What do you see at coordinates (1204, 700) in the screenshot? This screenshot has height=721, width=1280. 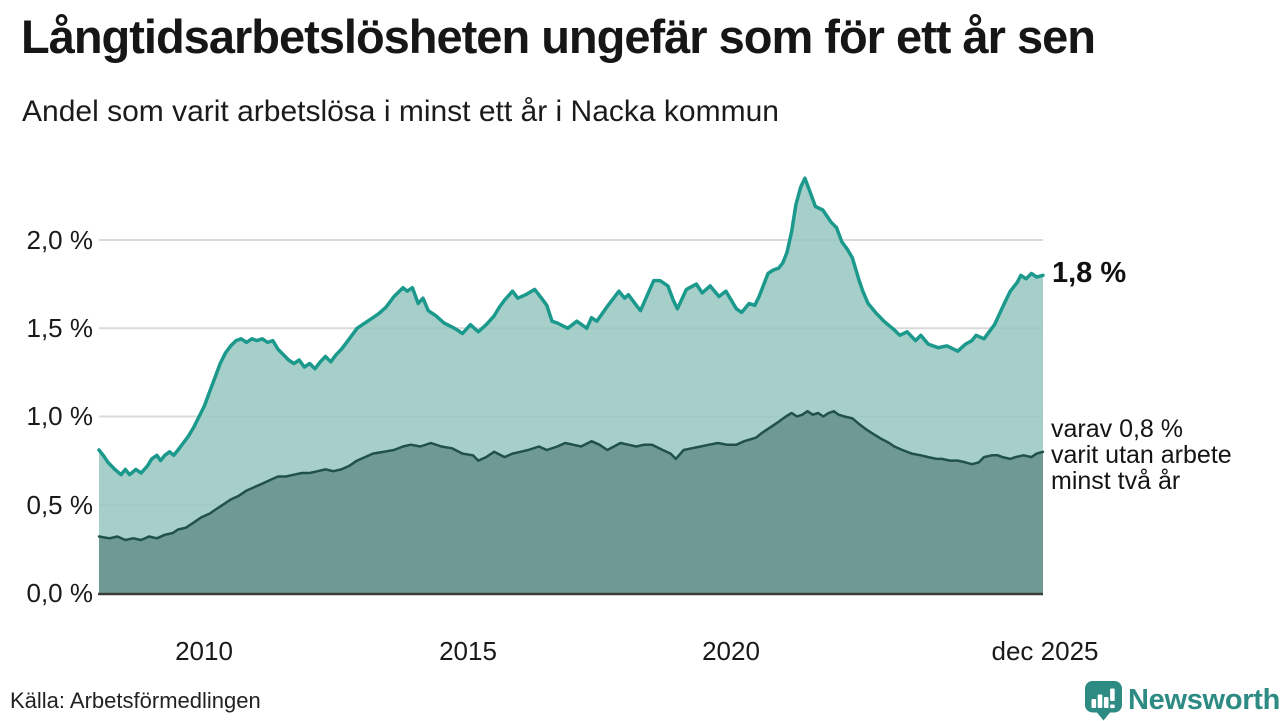 I see `newsworthy-wordmark: Newsworthy` at bounding box center [1204, 700].